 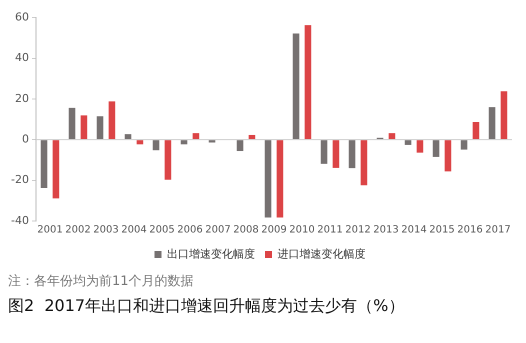 I want to click on y-tick-label: 60, so click(x=21, y=17).